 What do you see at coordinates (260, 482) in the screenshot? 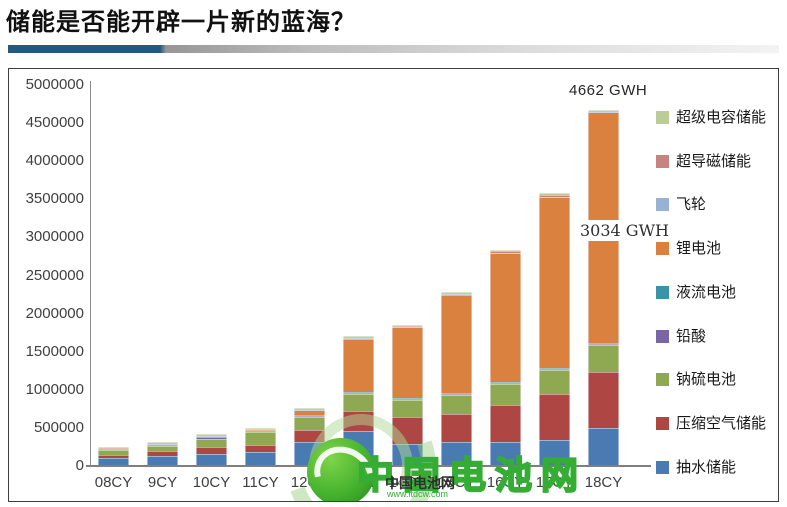
I see `x-axis-tick-label: 11CY` at bounding box center [260, 482].